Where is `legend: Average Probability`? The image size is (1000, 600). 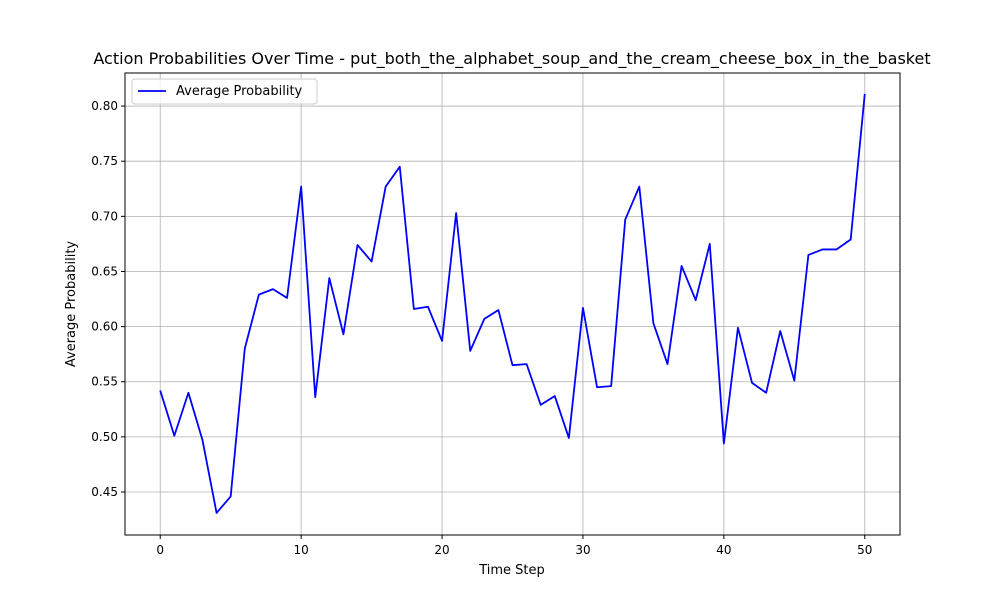
legend: Average Probability is located at coordinates (224, 91).